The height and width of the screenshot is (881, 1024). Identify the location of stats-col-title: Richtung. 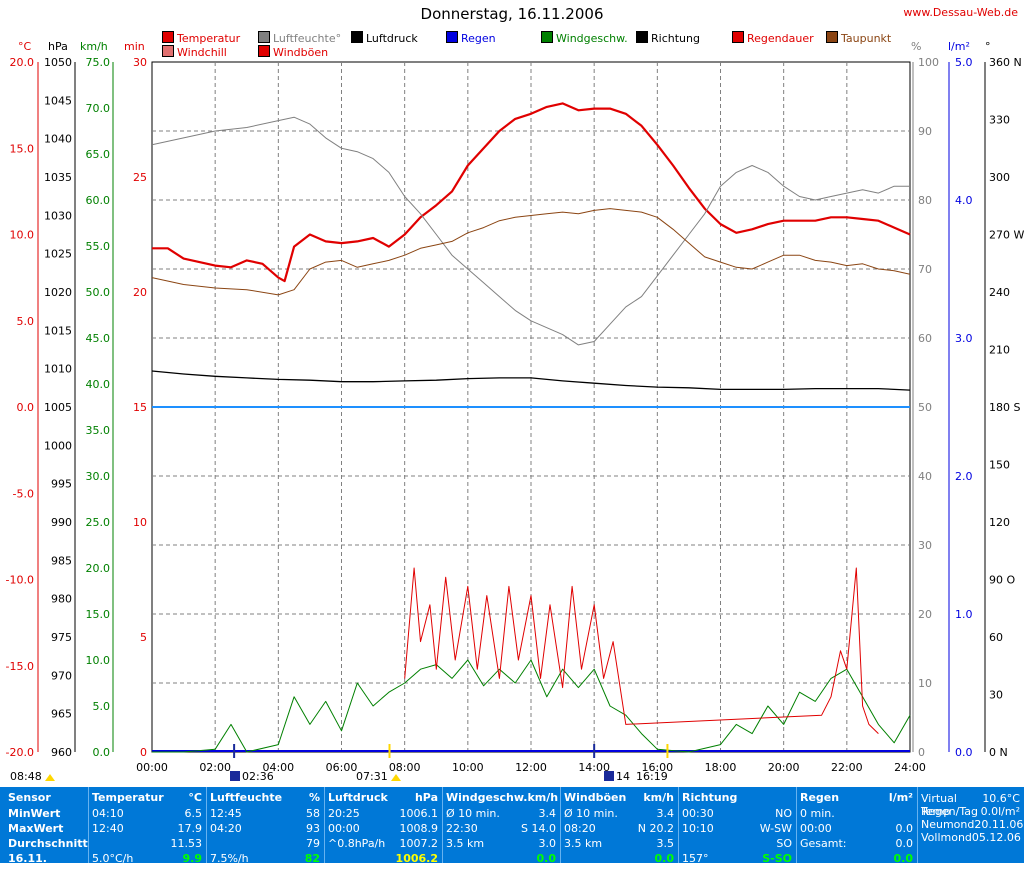
(710, 797).